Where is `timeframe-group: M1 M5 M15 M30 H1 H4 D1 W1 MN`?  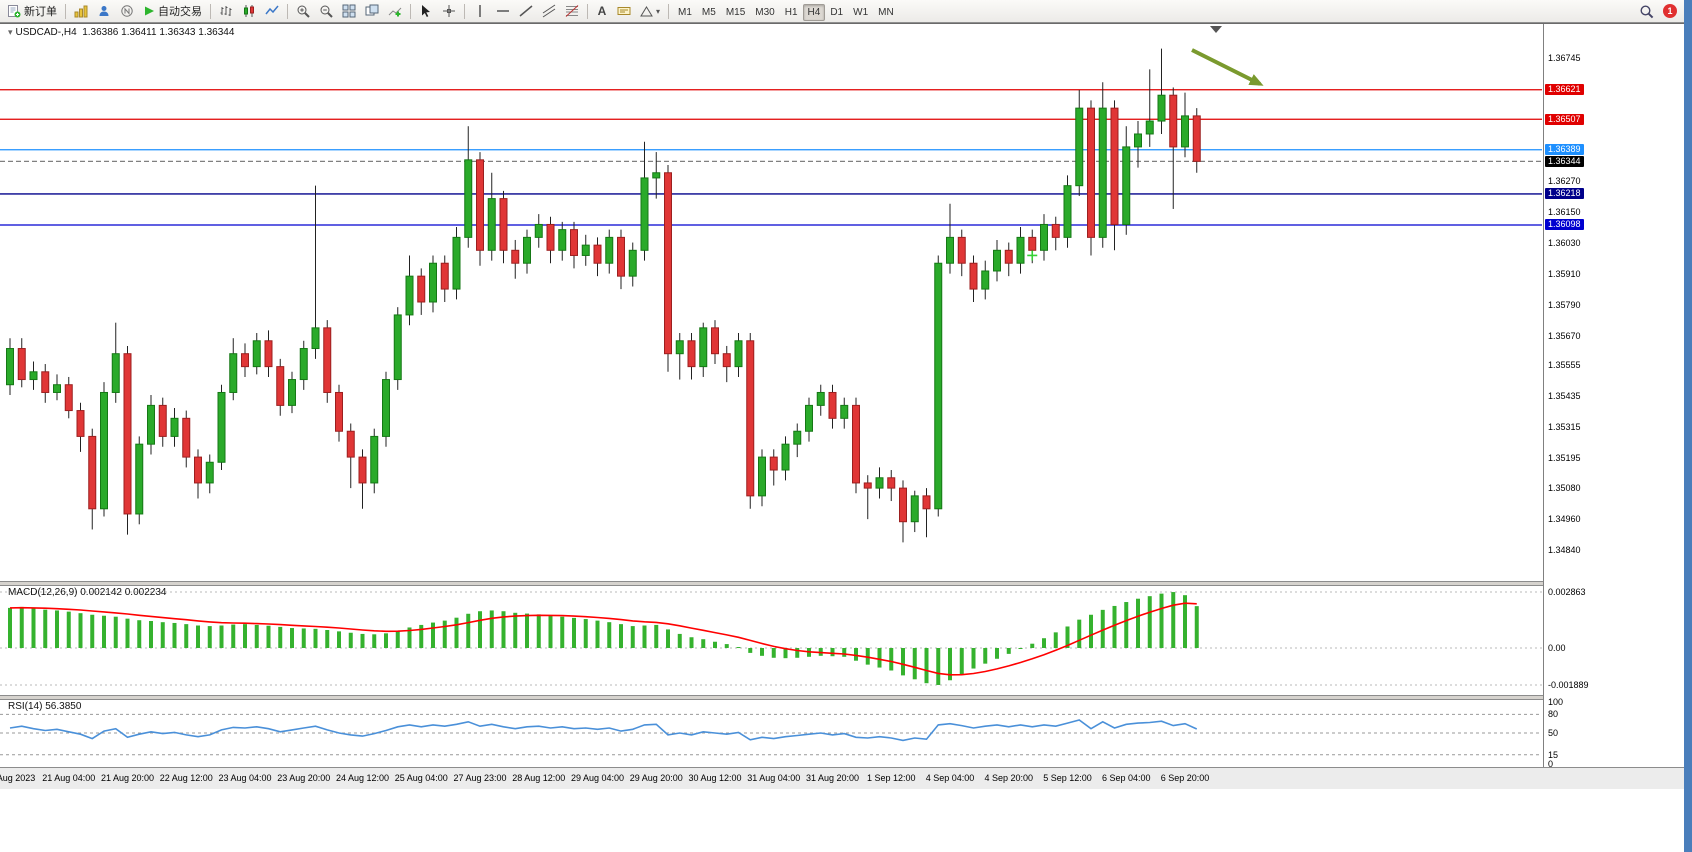 timeframe-group: M1 M5 M15 M30 H1 H4 D1 W1 MN is located at coordinates (786, 11).